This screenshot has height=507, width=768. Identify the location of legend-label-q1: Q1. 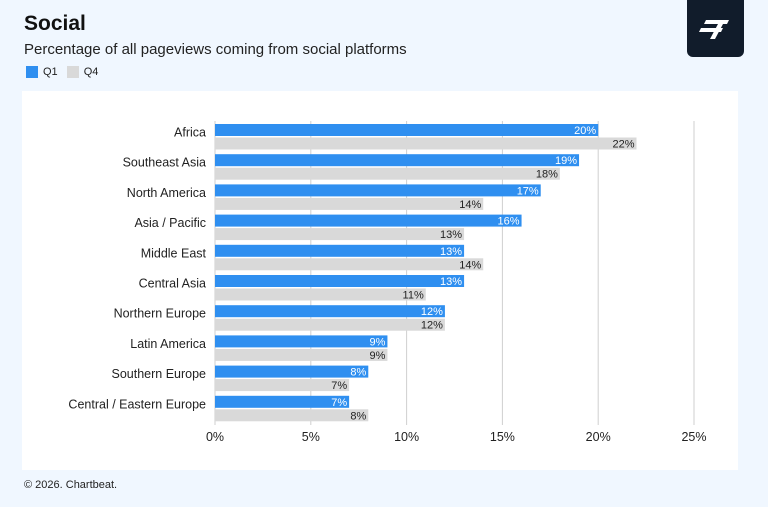
(50, 72).